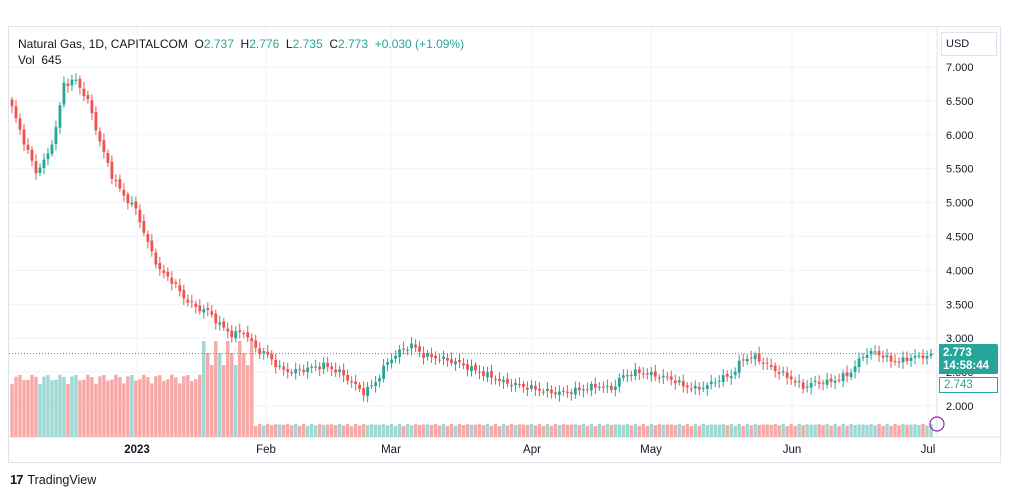  Describe the element at coordinates (103, 44) in the screenshot. I see `symbol-label: Natural Gas, 1D, CAPITALCOM` at that location.